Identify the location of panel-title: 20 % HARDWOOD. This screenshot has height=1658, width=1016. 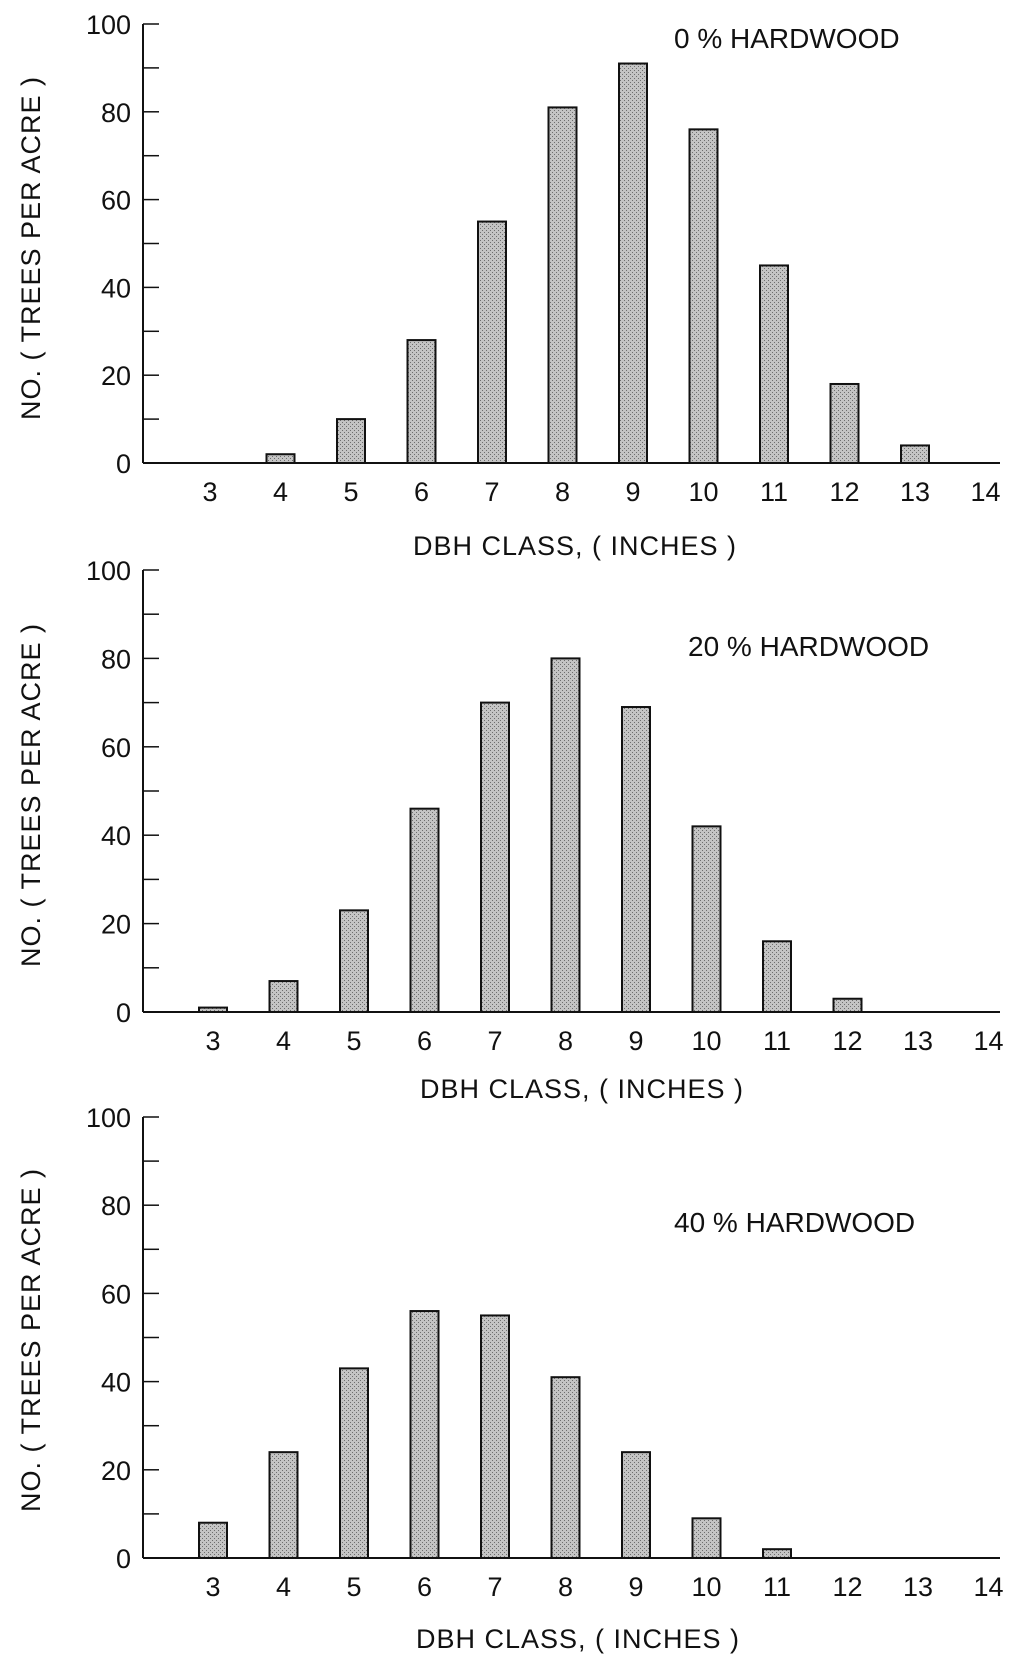
(808, 646).